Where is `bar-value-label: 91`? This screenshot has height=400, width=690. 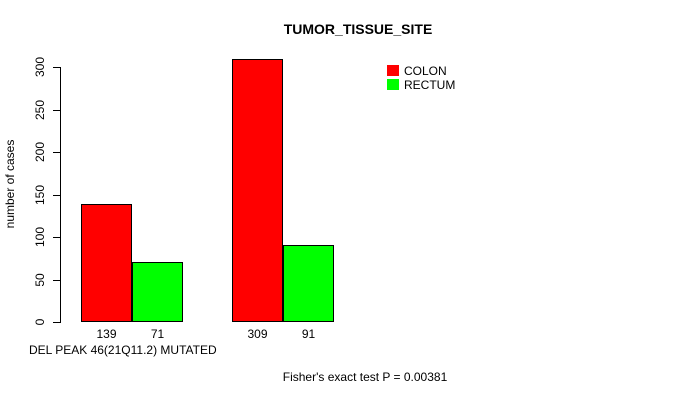
bar-value-label: 91 is located at coordinates (308, 334).